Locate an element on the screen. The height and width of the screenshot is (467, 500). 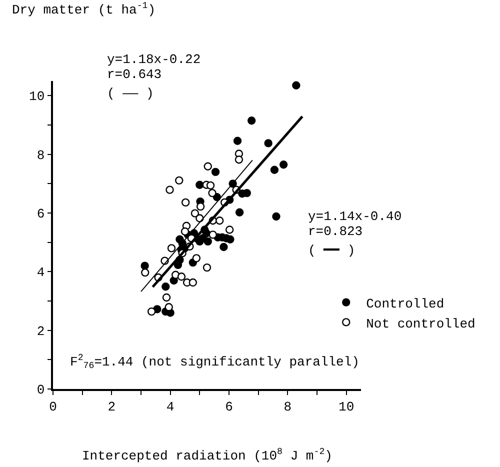
text: y=1.18x-0.22 is located at coordinates (154, 59).